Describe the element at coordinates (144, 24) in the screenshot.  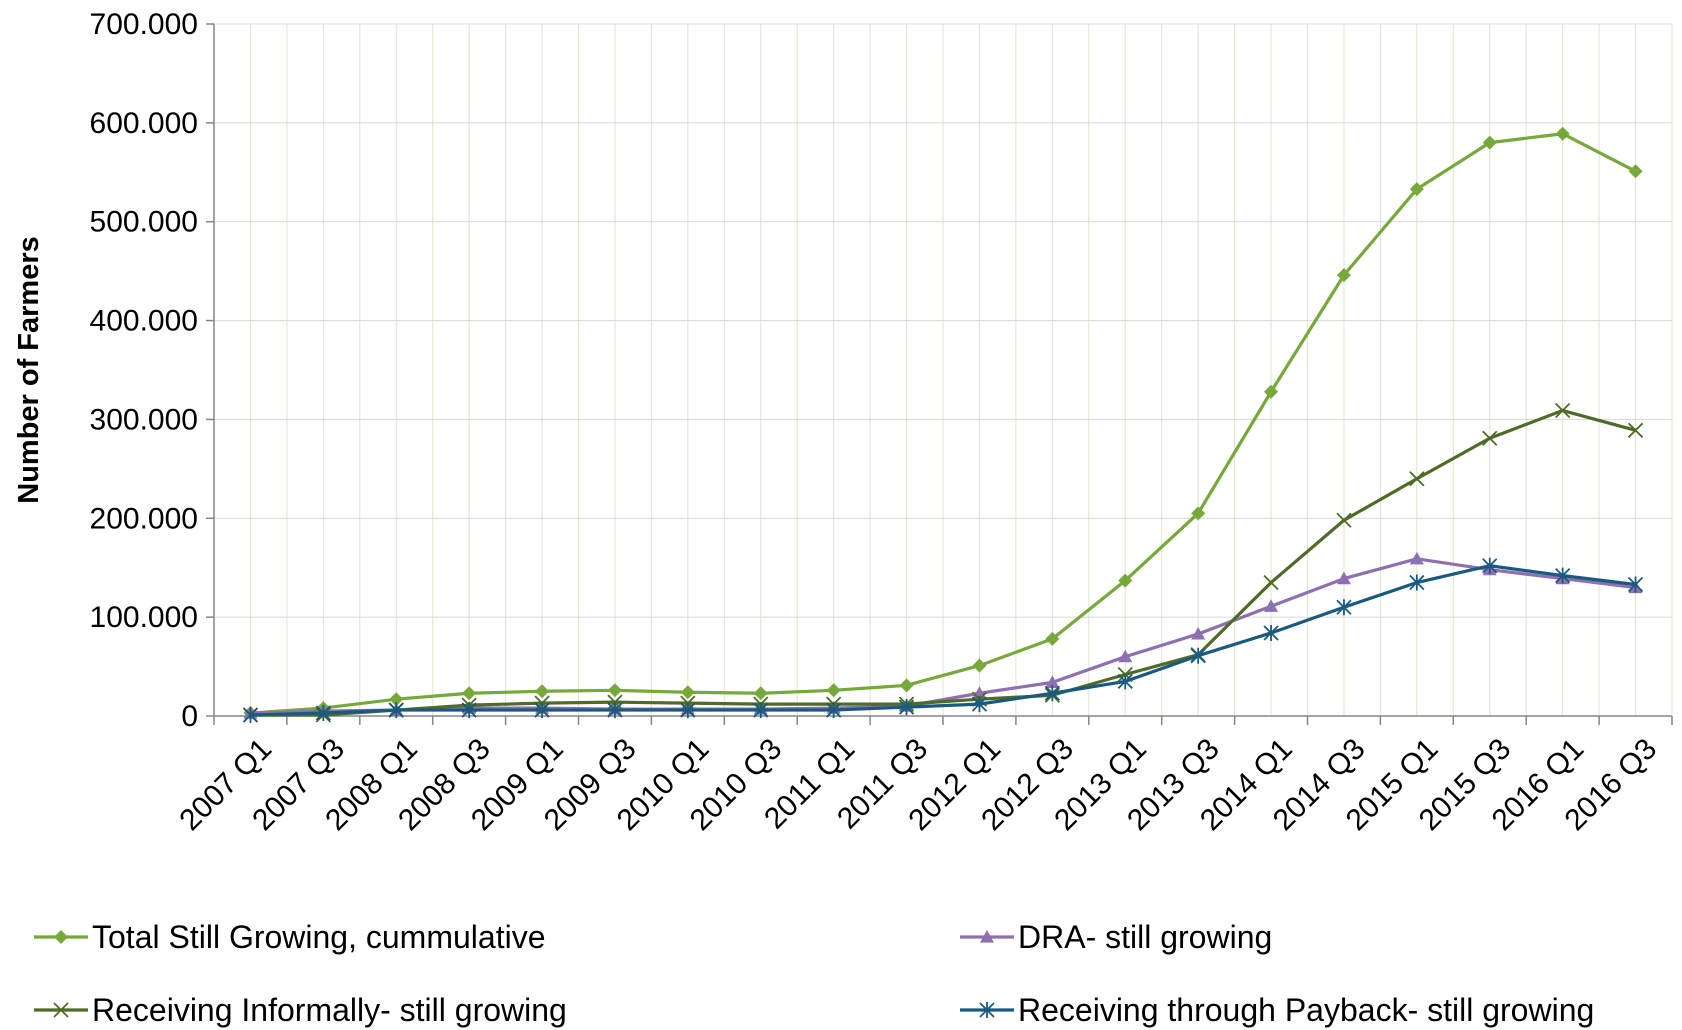
I see `y-tick-label: 700.000` at that location.